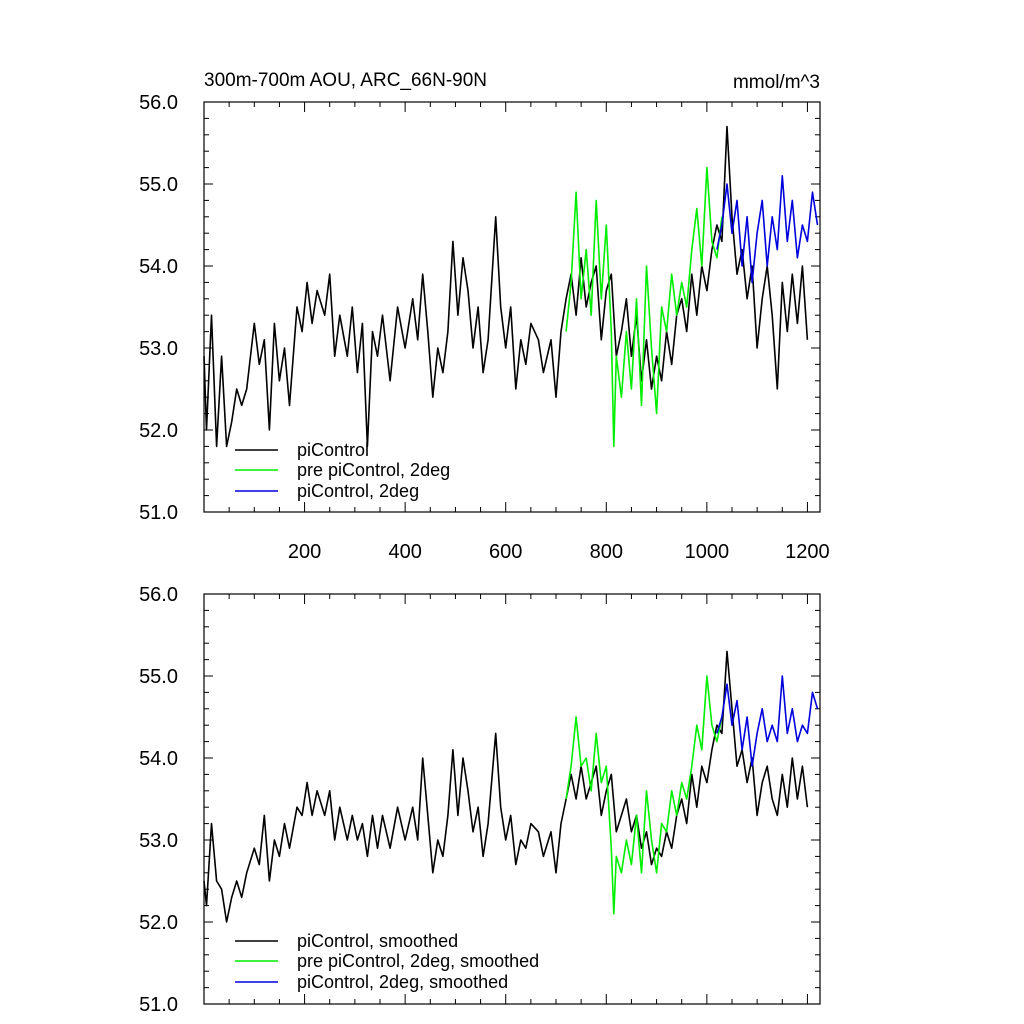  Describe the element at coordinates (158, 1005) in the screenshot. I see `bottom-y-tick-label: 51.0` at that location.